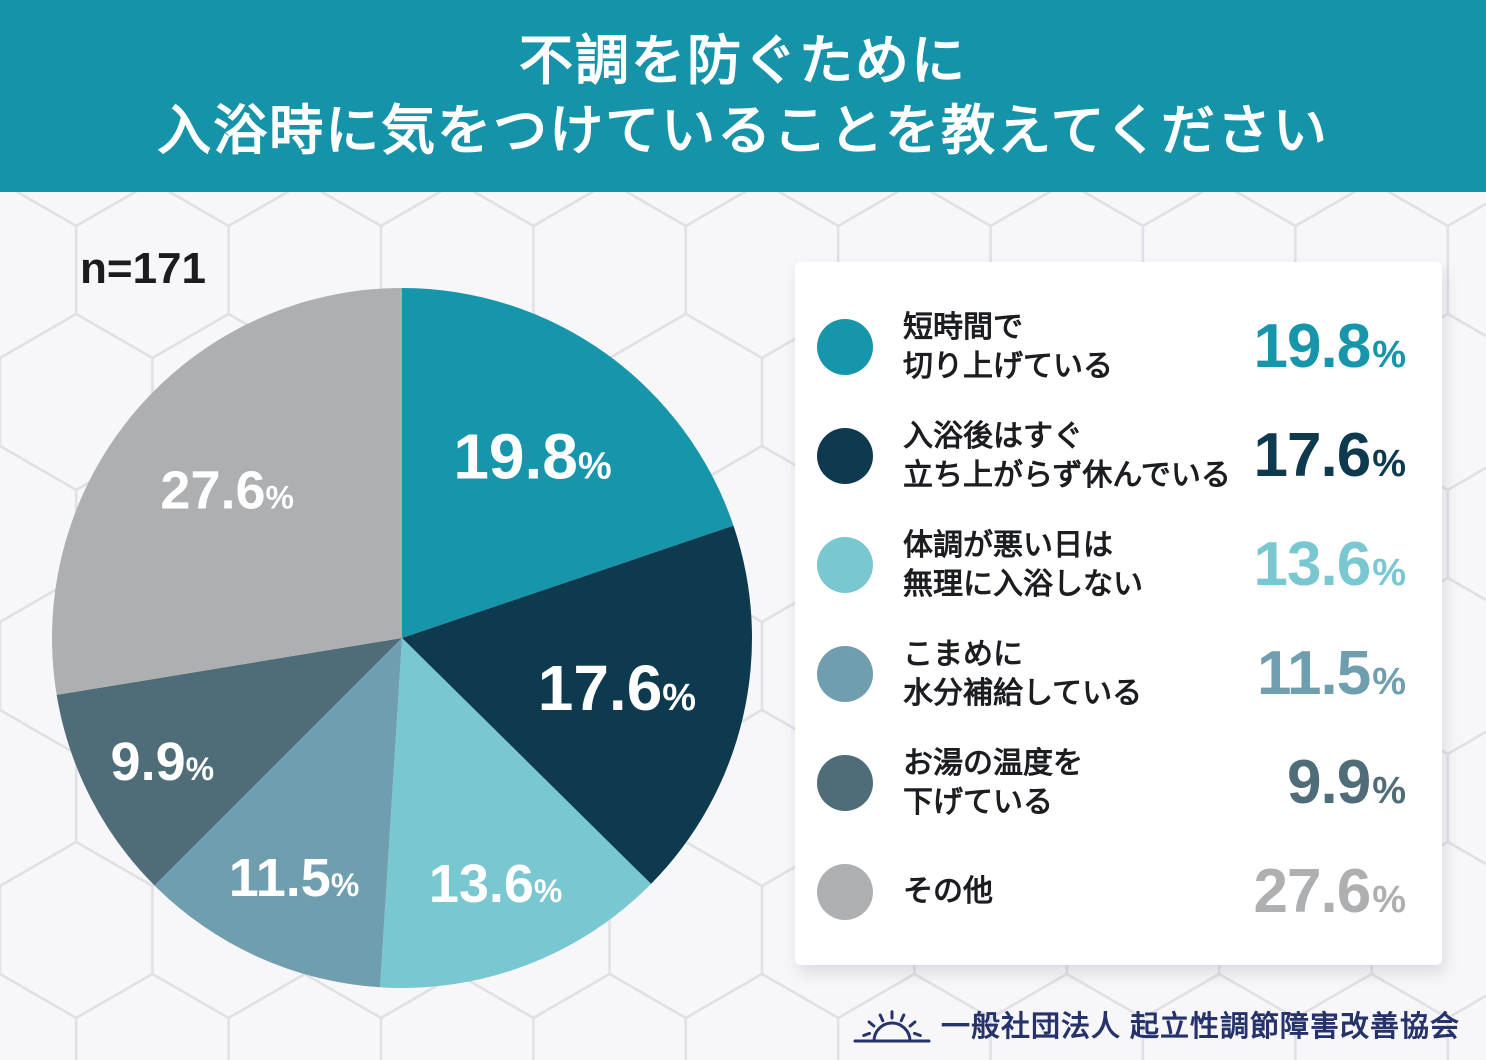  What do you see at coordinates (1078, 565) in the screenshot?
I see `legend-label: 体調が悪い日は 無理に入浴しない` at bounding box center [1078, 565].